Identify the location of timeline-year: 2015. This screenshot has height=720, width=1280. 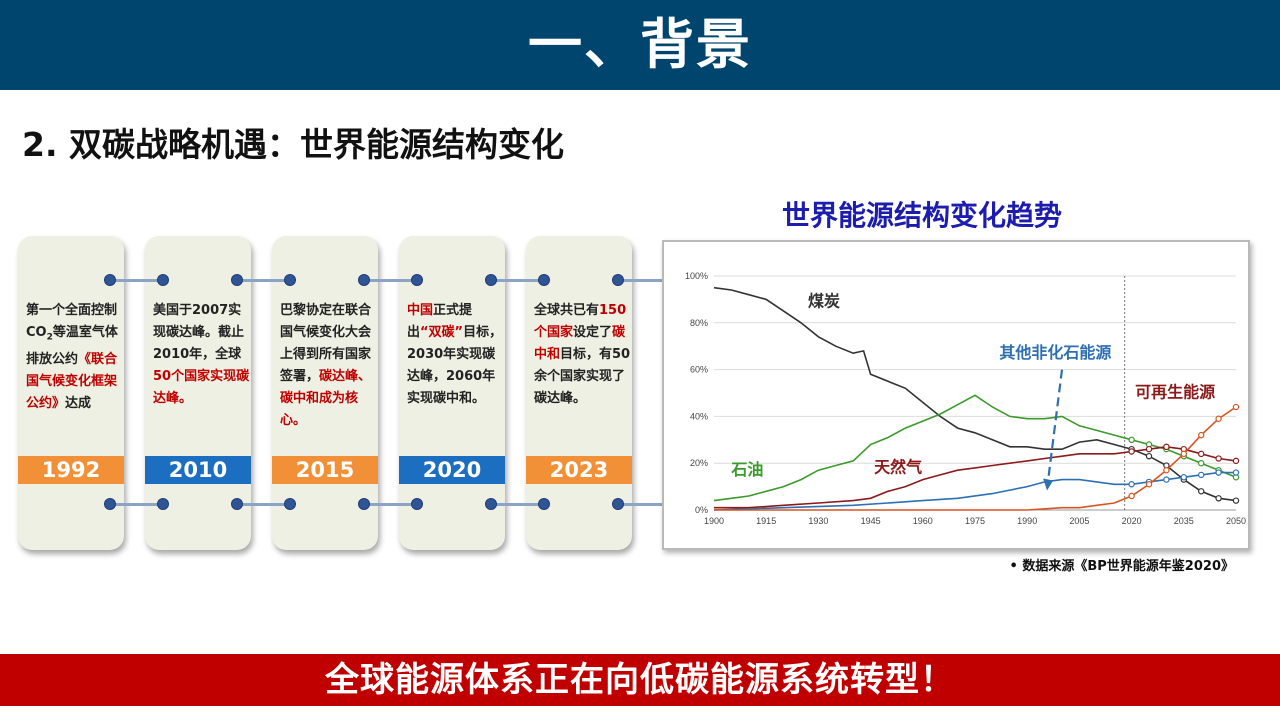
(325, 470).